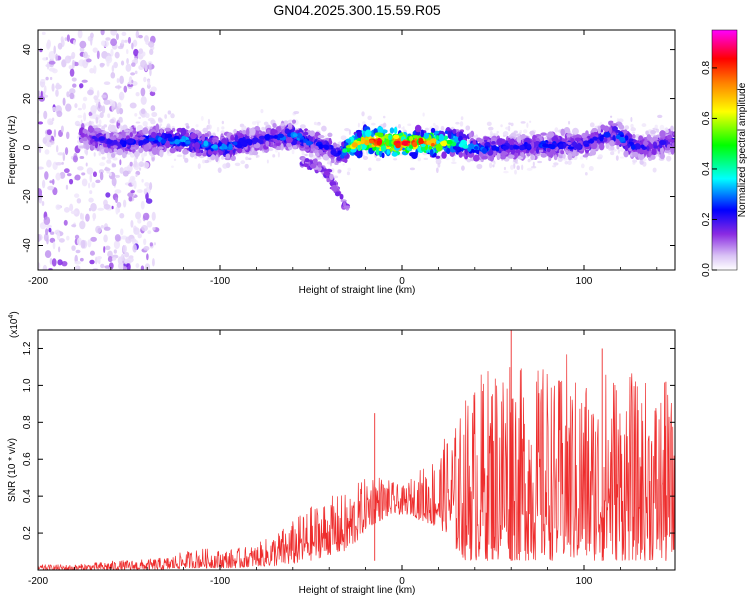 The image size is (750, 600). What do you see at coordinates (337, 194) in the screenshot?
I see `spectrogram-branch-blob` at bounding box center [337, 194].